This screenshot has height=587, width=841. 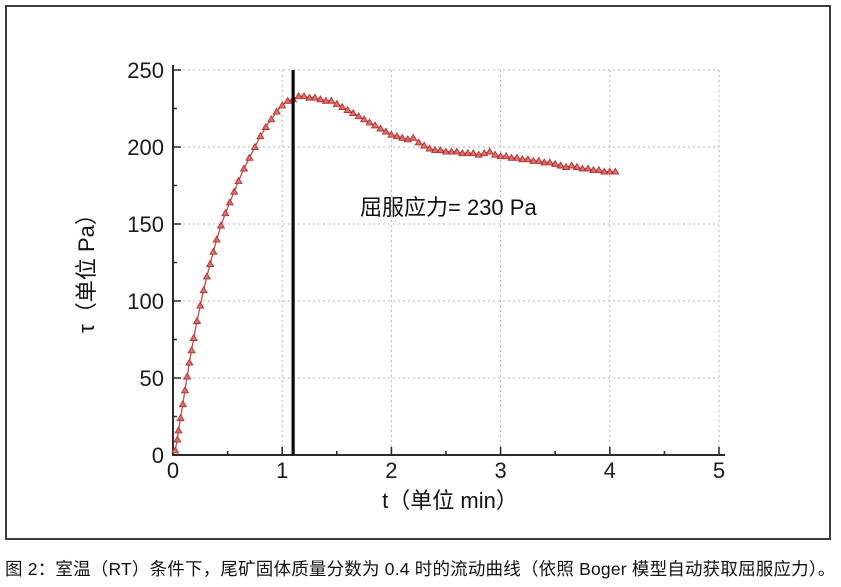 What do you see at coordinates (500, 470) in the screenshot?
I see `x-tick-label: 3` at bounding box center [500, 470].